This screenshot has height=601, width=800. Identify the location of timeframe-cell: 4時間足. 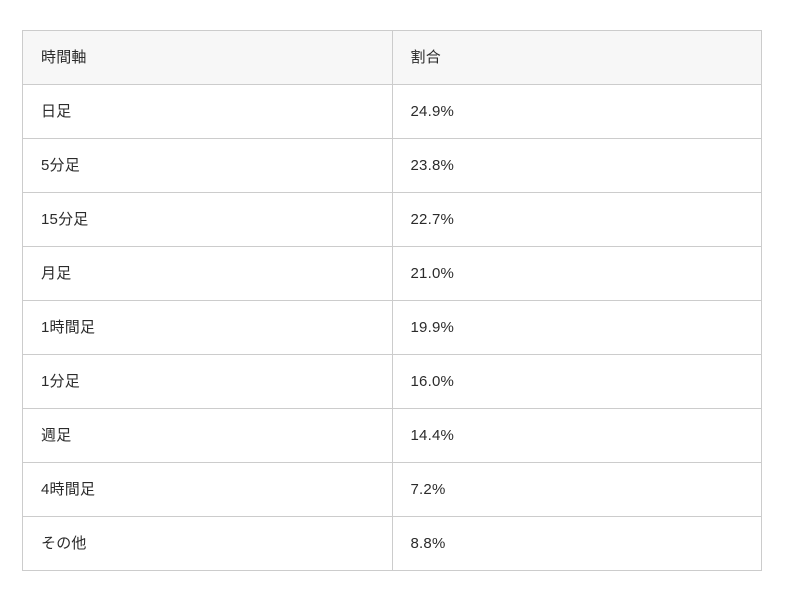
(207, 489).